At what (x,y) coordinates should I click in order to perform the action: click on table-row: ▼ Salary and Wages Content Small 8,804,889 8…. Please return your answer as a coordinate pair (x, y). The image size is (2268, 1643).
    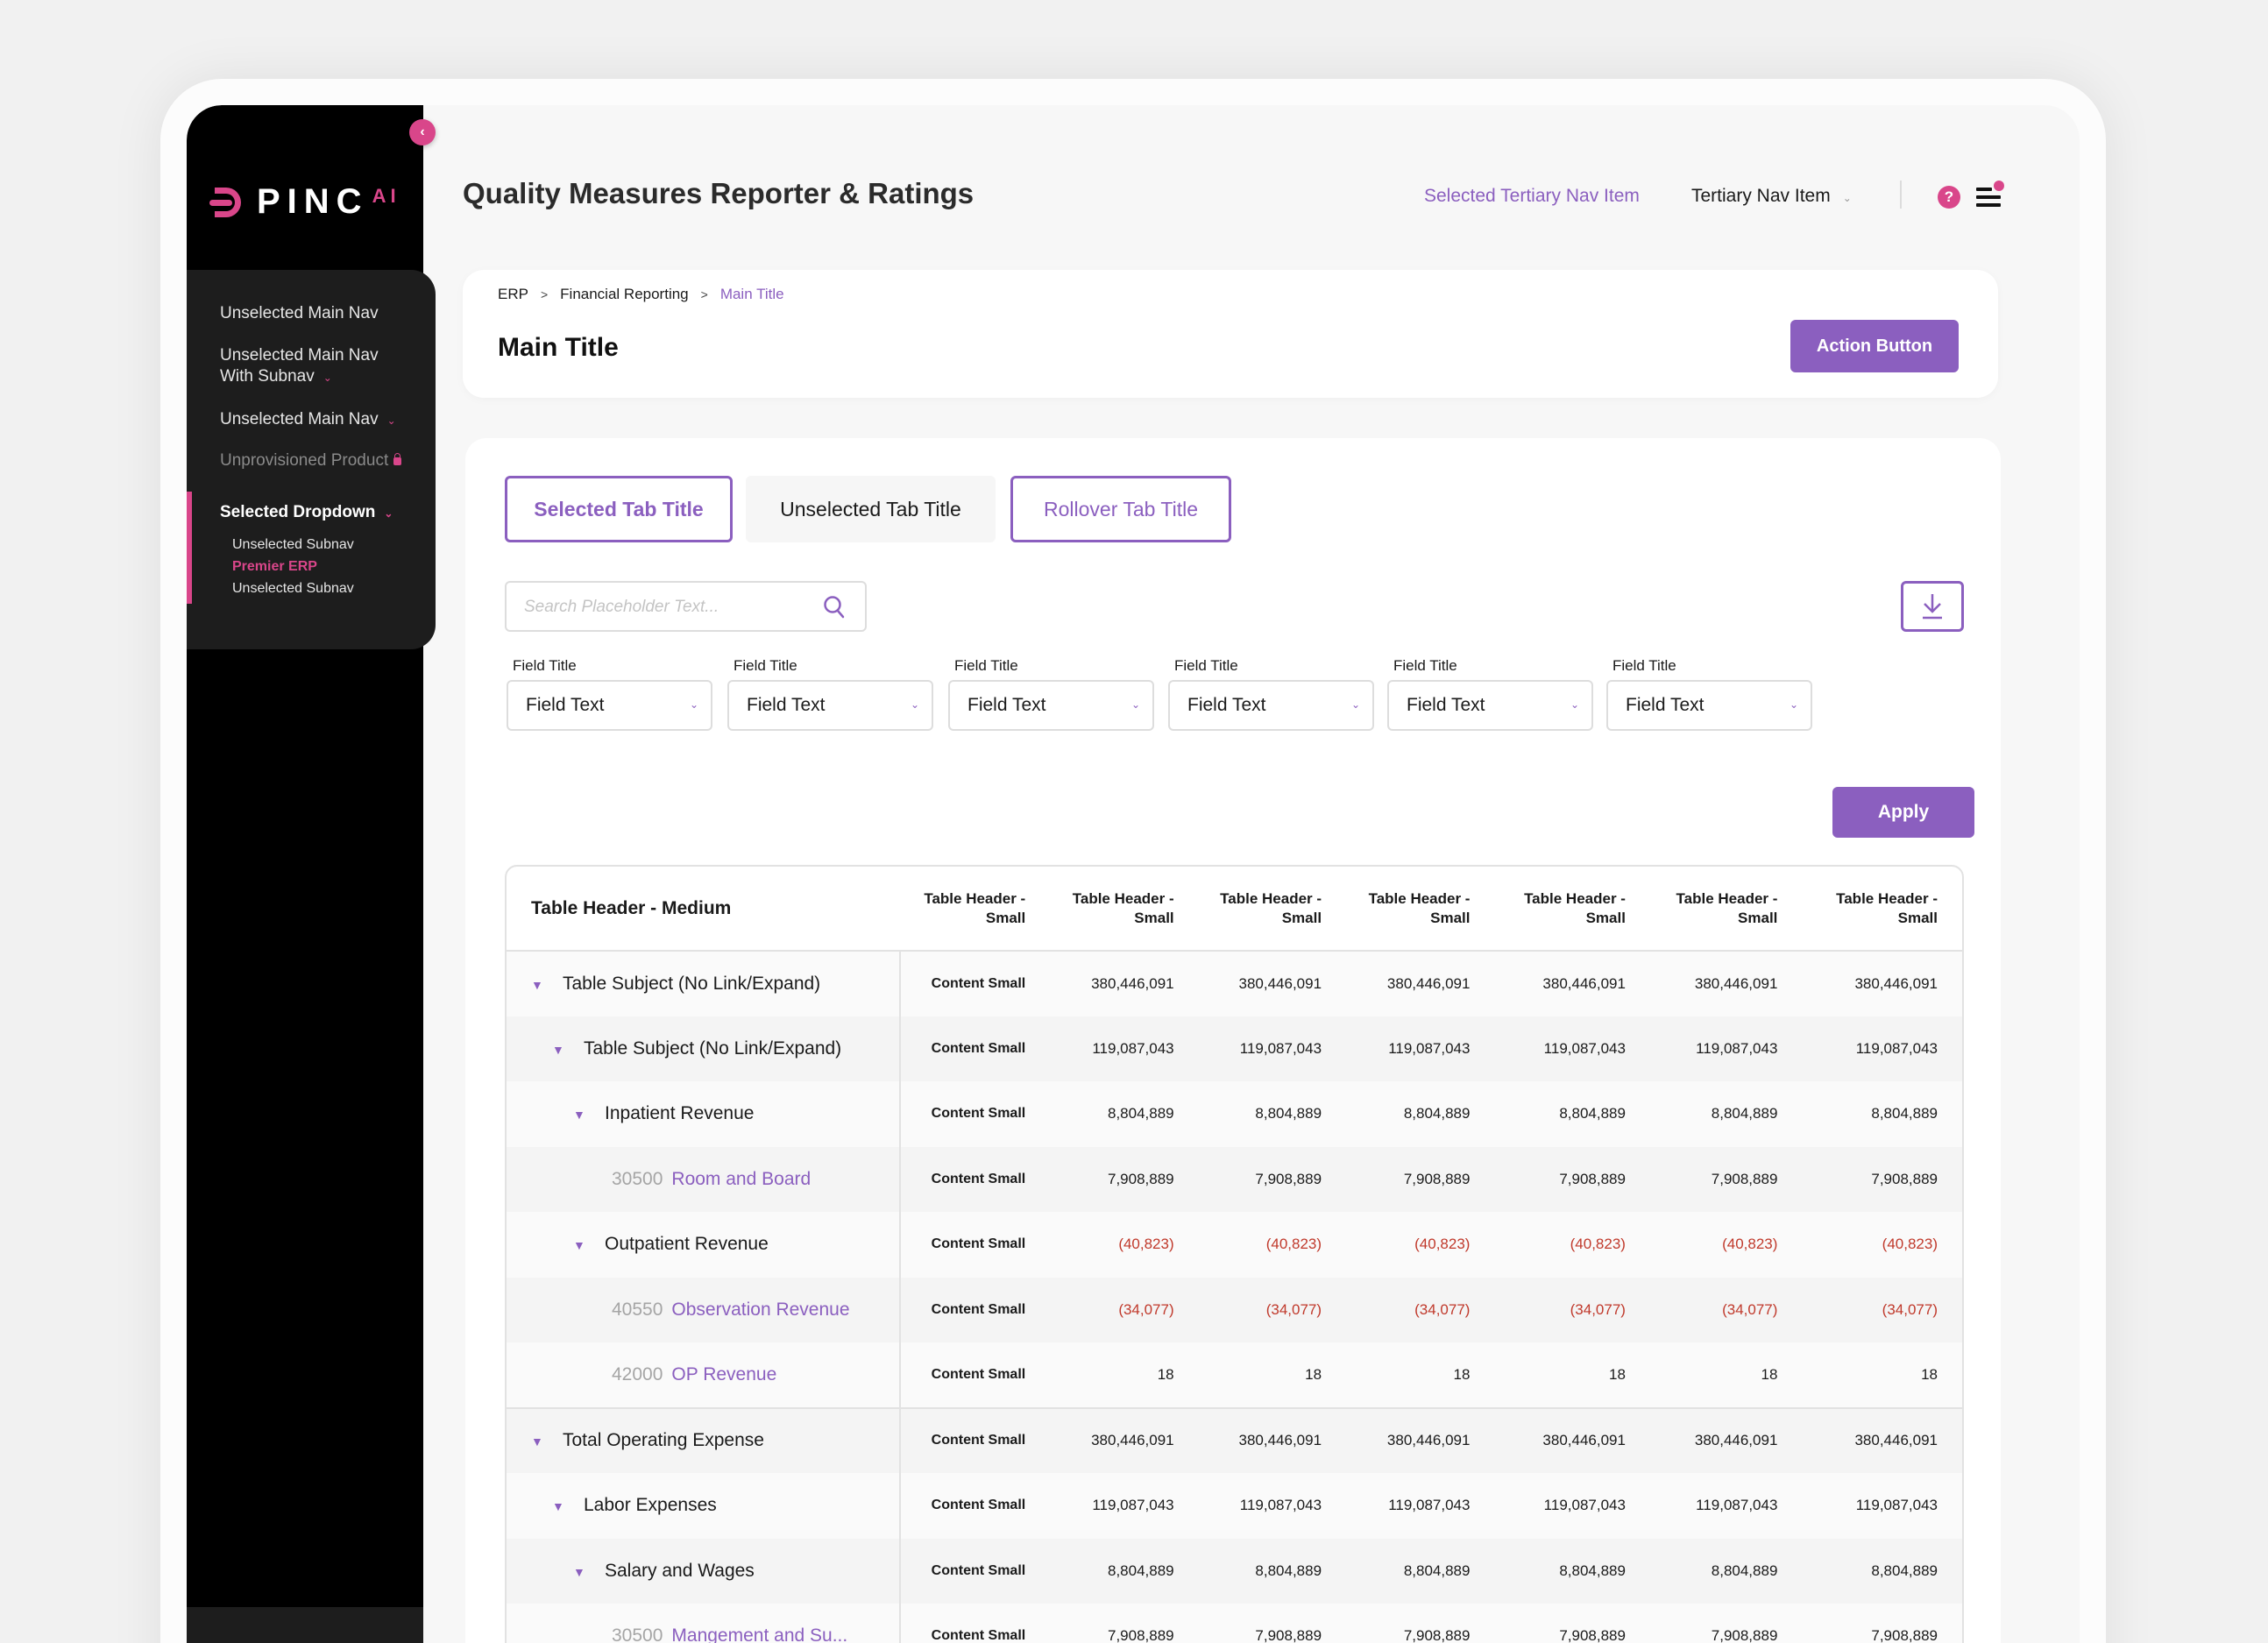
    Looking at the image, I should click on (1234, 1571).